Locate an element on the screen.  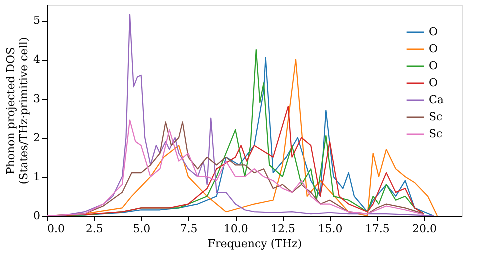
x-tick-label: 7.5 is located at coordinates (189, 229).